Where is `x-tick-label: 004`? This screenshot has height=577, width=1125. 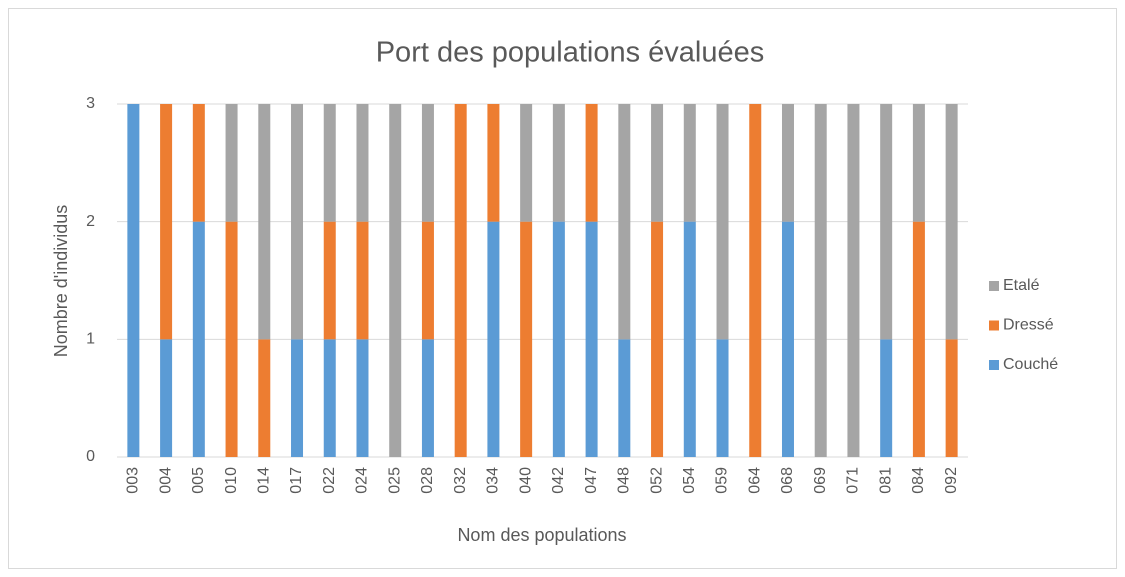
x-tick-label: 004 is located at coordinates (165, 480).